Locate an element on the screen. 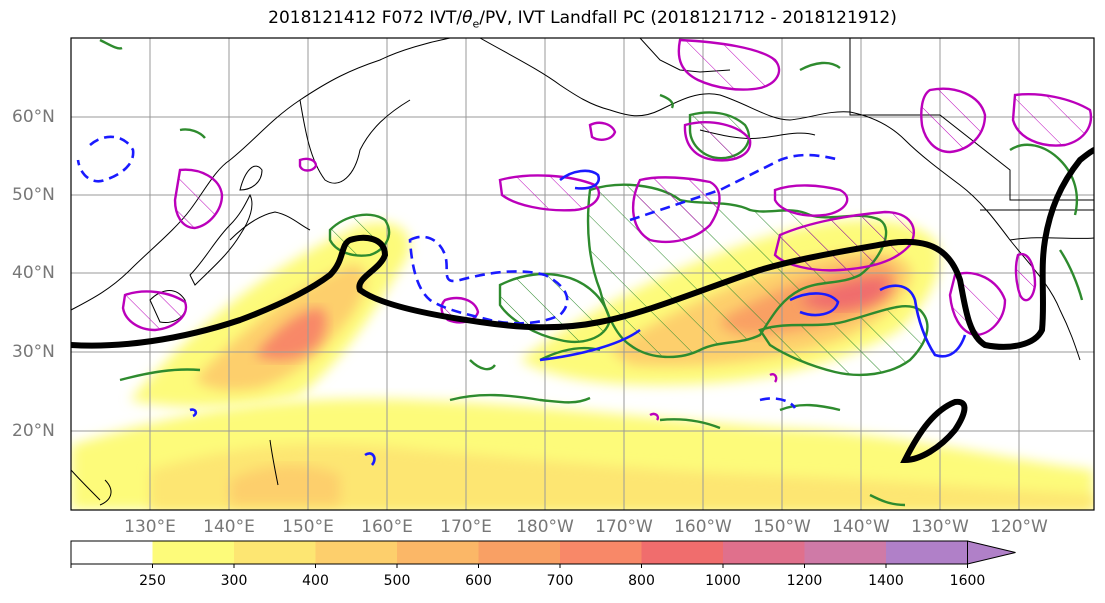  colorbar-extend-arrow is located at coordinates (991, 552).